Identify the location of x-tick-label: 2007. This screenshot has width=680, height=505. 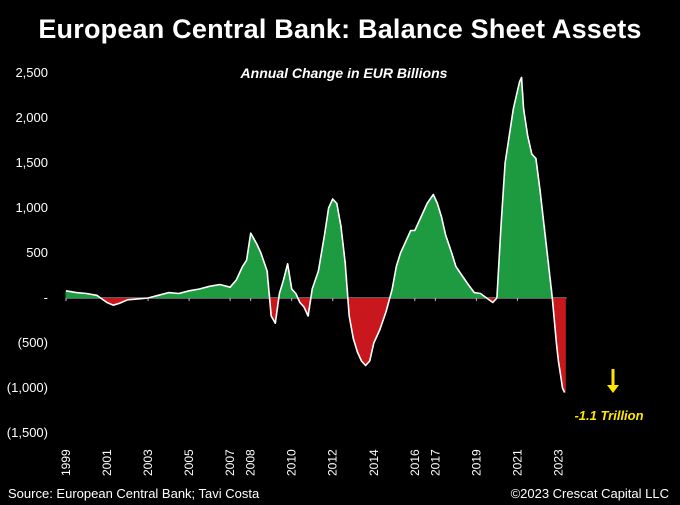
(230, 462).